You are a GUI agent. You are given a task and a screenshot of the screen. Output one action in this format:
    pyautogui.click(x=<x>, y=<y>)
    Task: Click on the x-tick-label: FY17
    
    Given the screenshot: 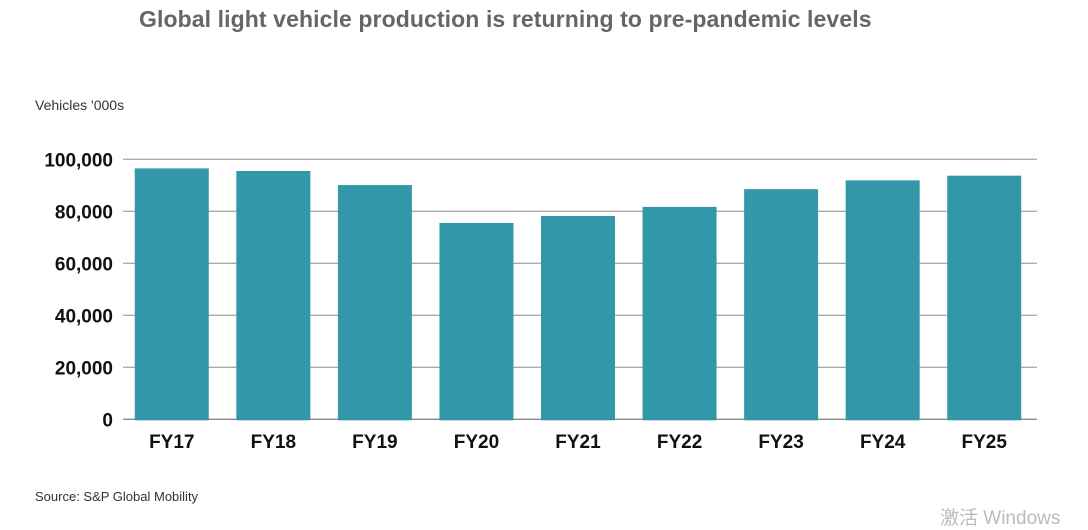 What is the action you would take?
    pyautogui.click(x=171, y=442)
    